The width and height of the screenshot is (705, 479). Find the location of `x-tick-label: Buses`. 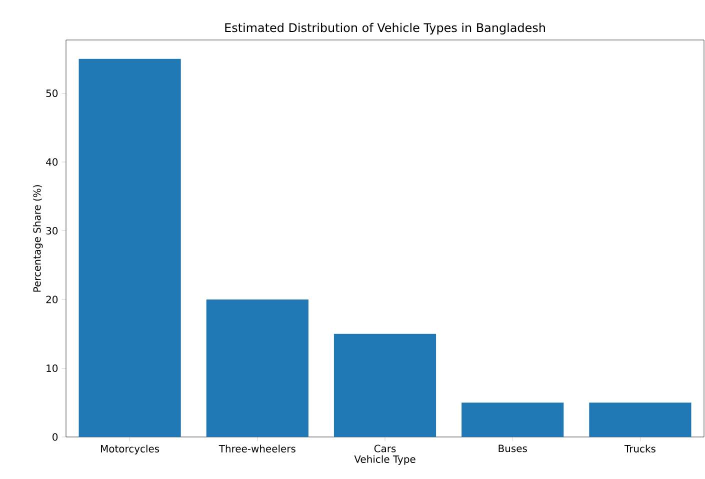

x-tick-label: Buses is located at coordinates (512, 448).